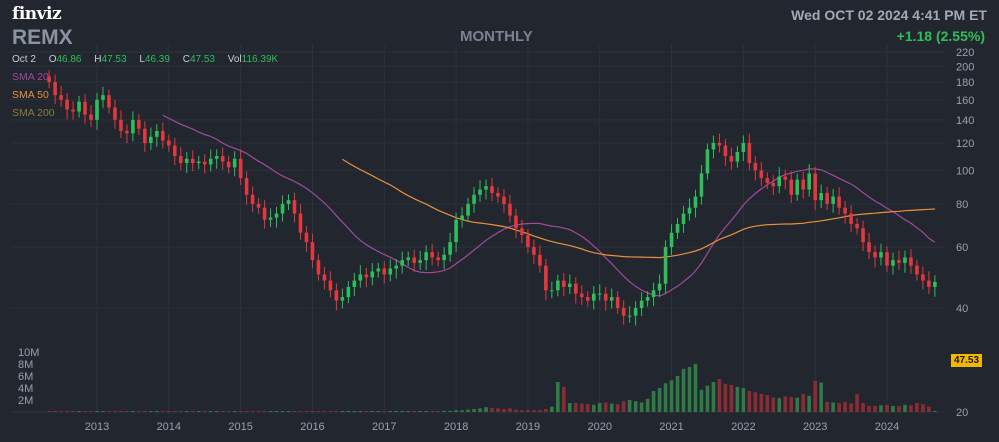 The height and width of the screenshot is (442, 999). What do you see at coordinates (965, 67) in the screenshot?
I see `price-tick-label: 200` at bounding box center [965, 67].